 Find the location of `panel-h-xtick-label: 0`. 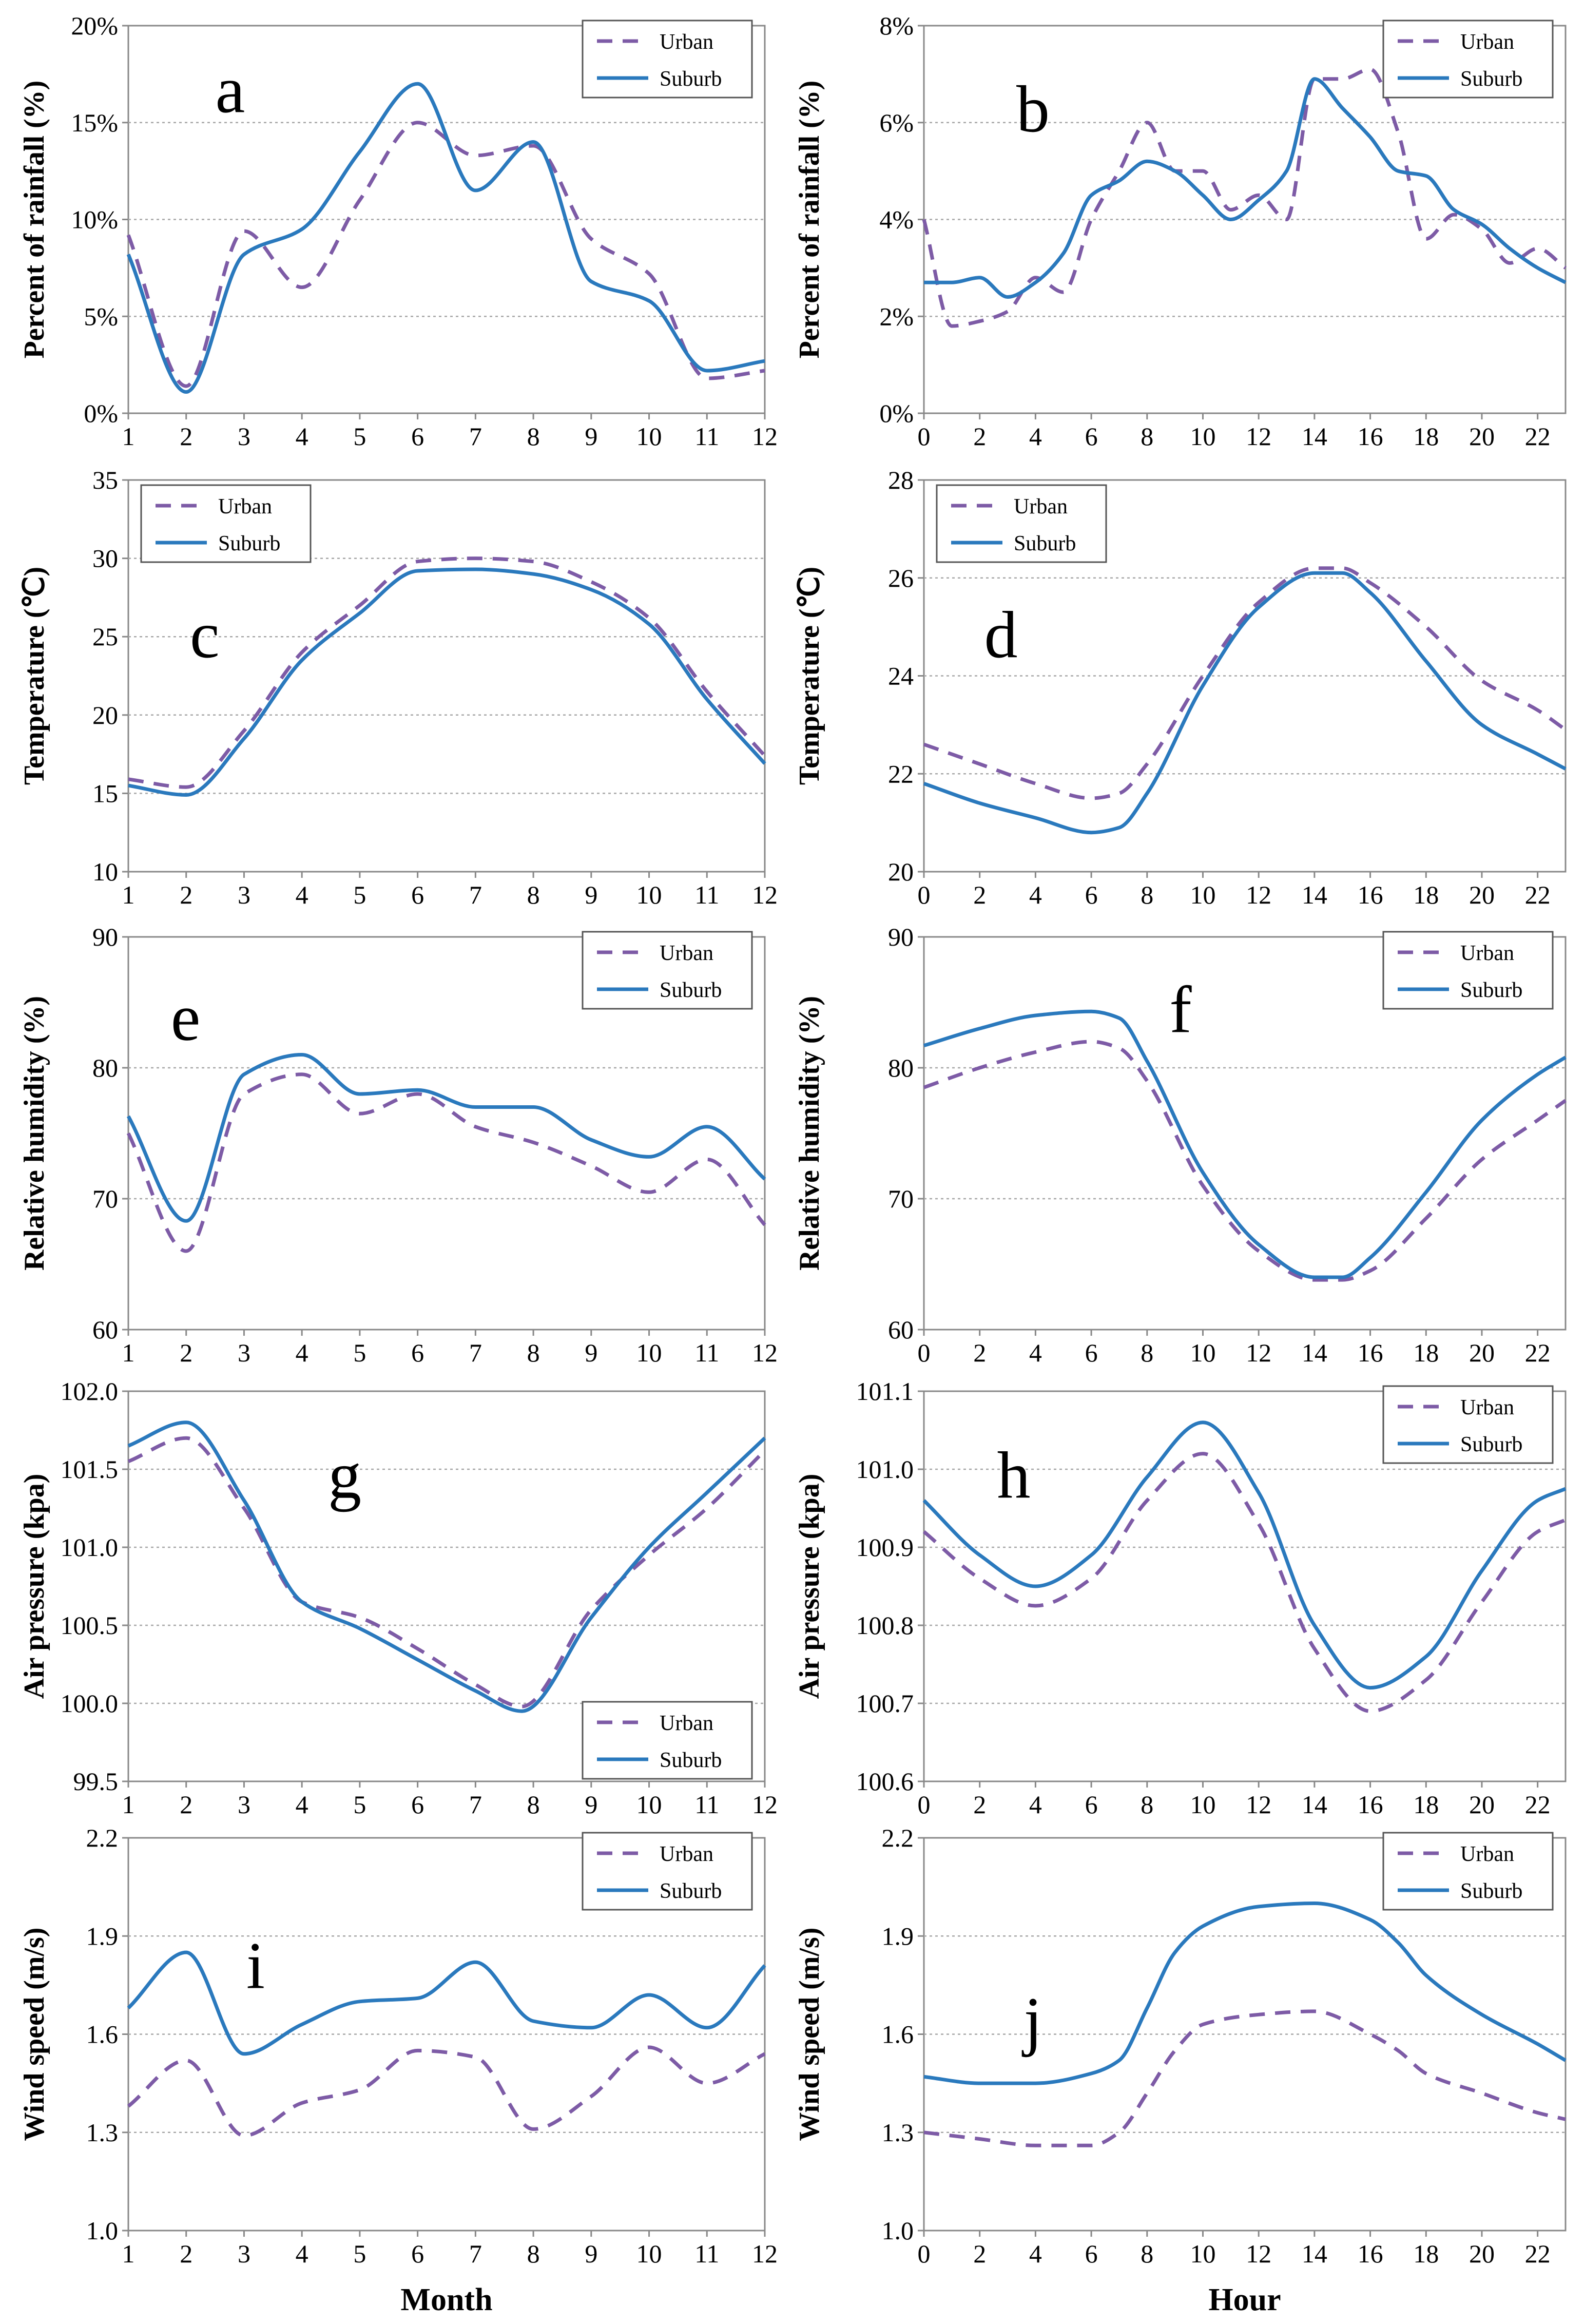

panel-h-xtick-label: 0 is located at coordinates (924, 1804).